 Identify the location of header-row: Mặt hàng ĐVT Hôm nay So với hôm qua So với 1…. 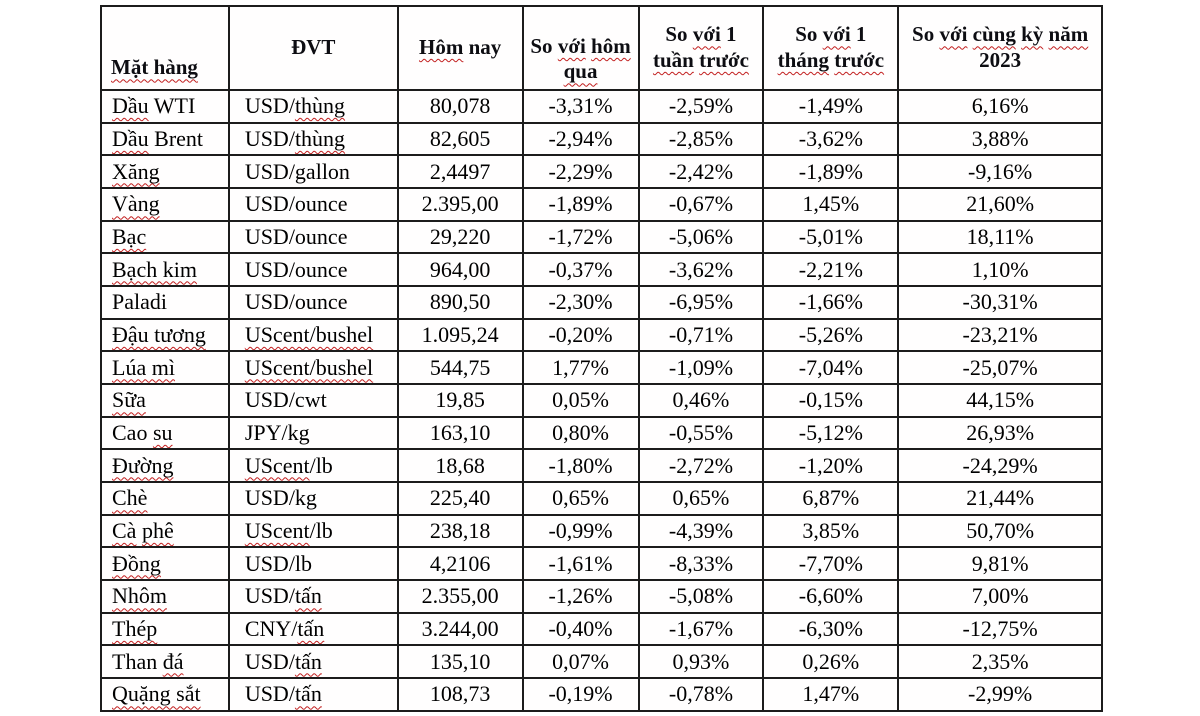
(601, 48).